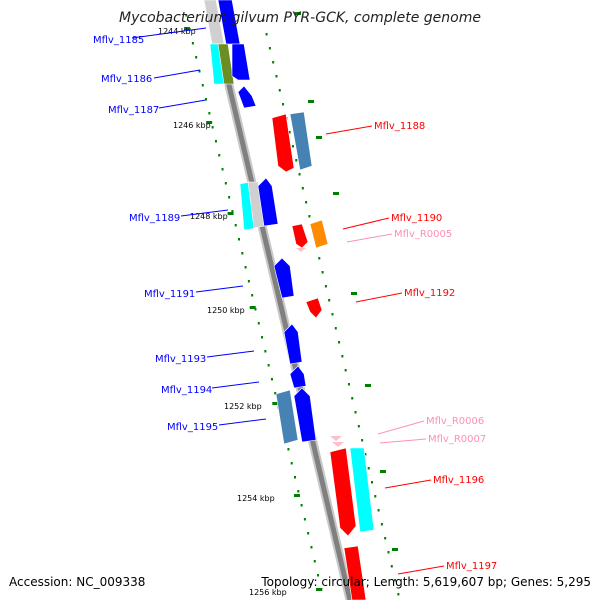 This screenshot has height=600, width=600. Describe the element at coordinates (416, 218) in the screenshot. I see `gene-label-mflv_1190: Mflv_1190` at that location.